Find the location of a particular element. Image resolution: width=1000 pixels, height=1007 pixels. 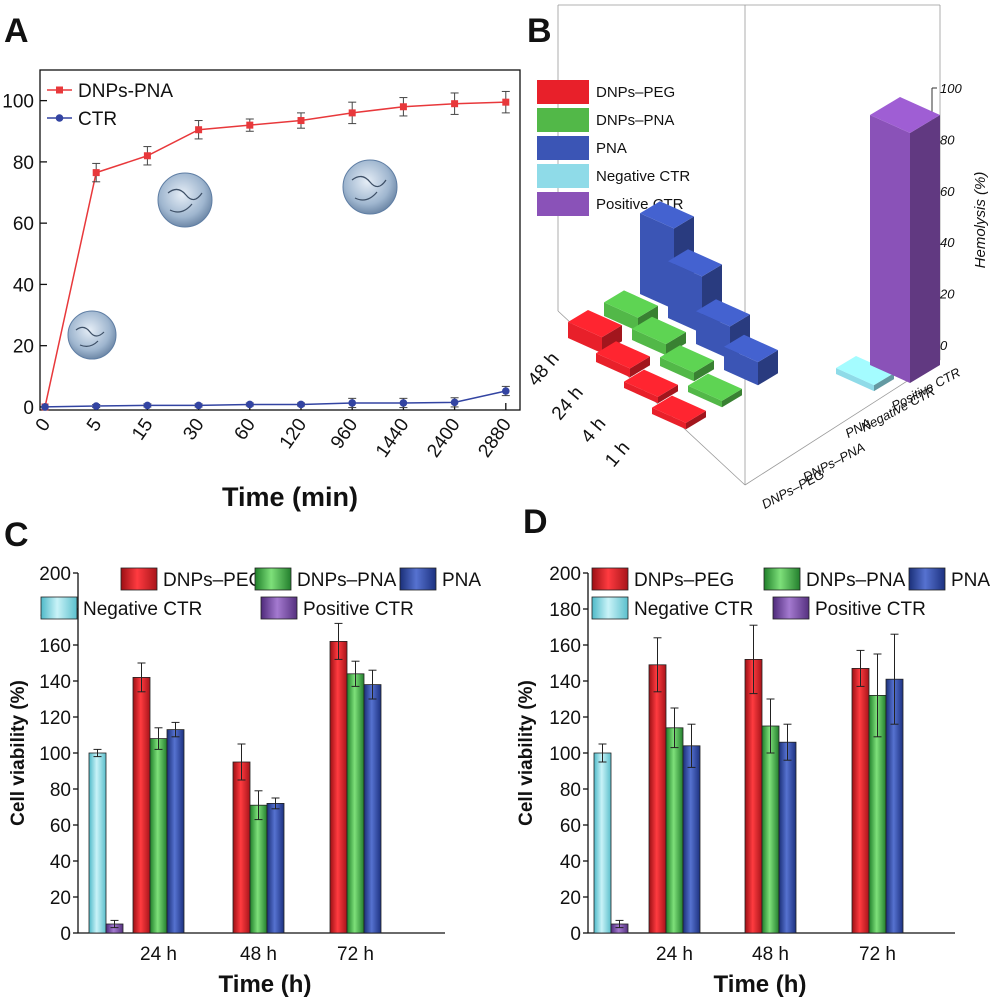

x-tick-label-a: 2400 is located at coordinates (443, 438).